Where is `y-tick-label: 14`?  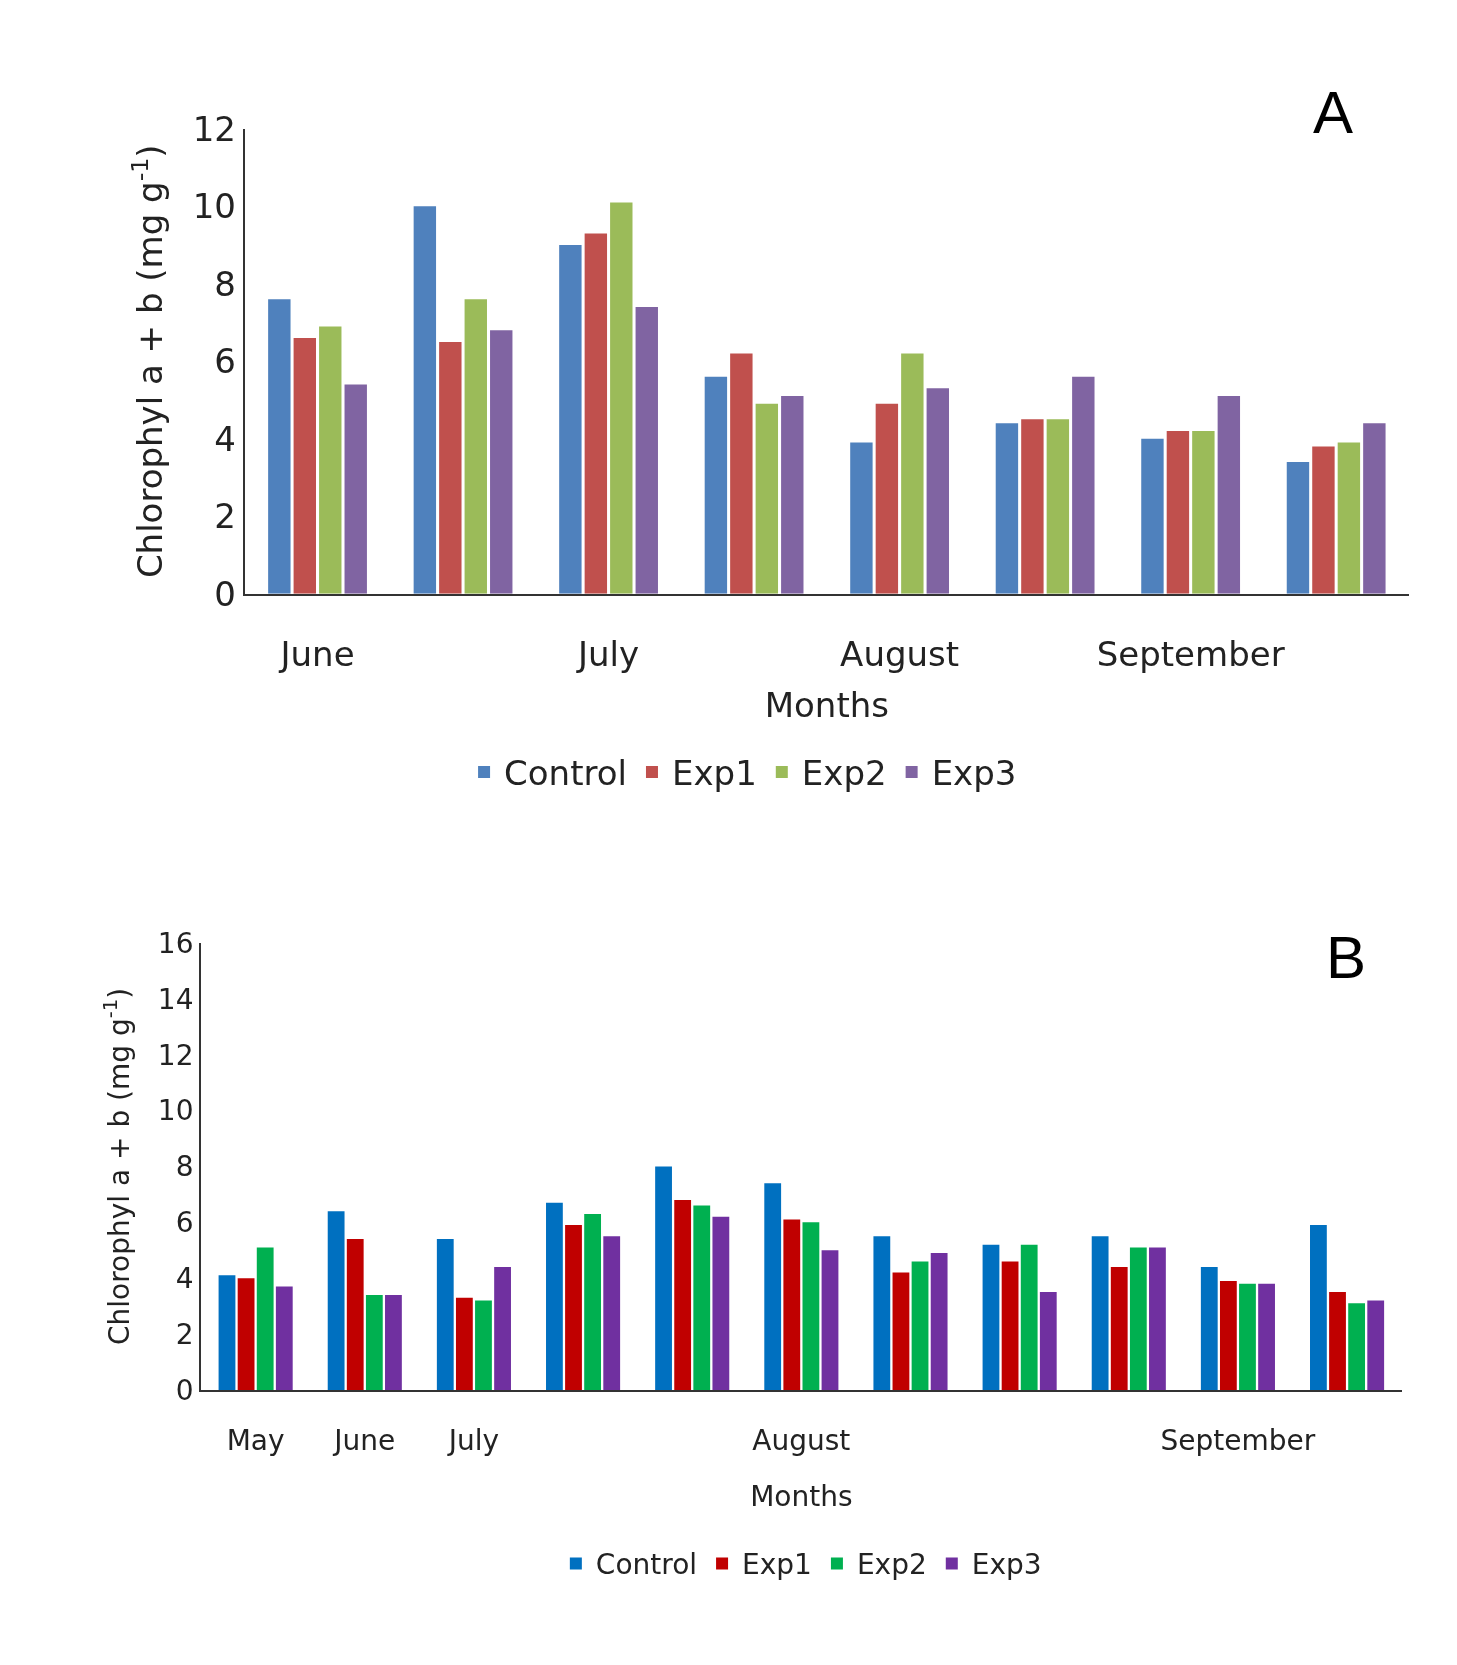
y-tick-label: 14 is located at coordinates (175, 999).